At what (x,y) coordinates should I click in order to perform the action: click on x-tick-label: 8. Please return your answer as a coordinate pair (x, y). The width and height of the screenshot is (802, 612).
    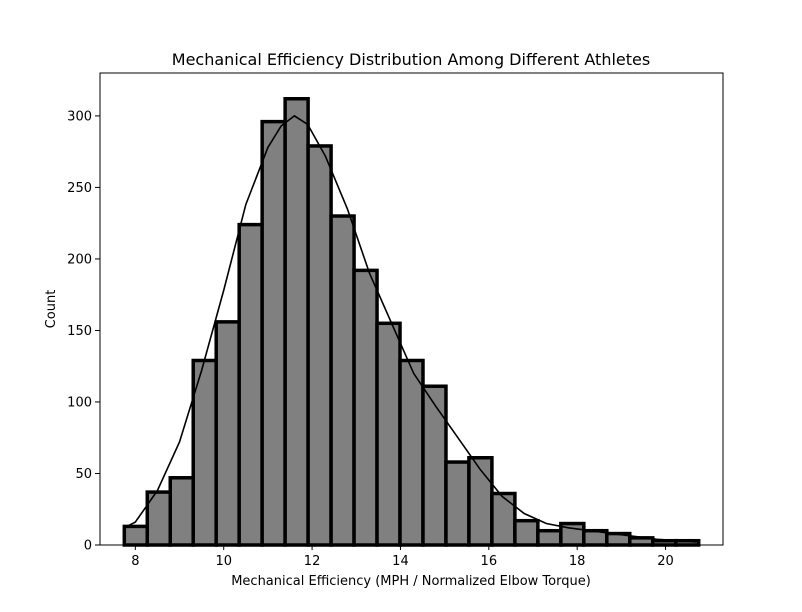
    Looking at the image, I should click on (135, 561).